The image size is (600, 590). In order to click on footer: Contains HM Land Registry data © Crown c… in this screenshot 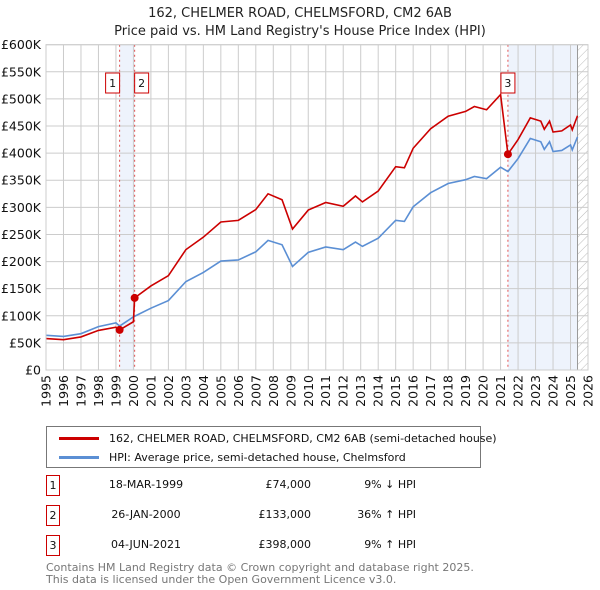, I will do `click(260, 574)`.